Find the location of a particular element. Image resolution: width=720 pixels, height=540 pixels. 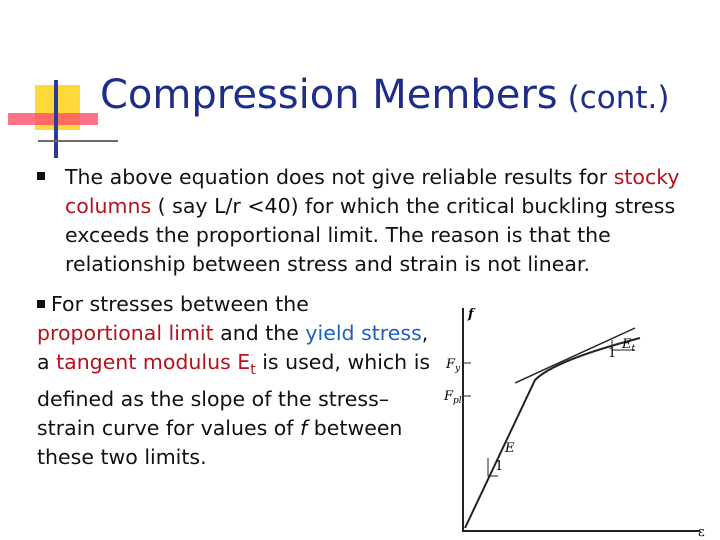

red-bar is located at coordinates (53, 119).